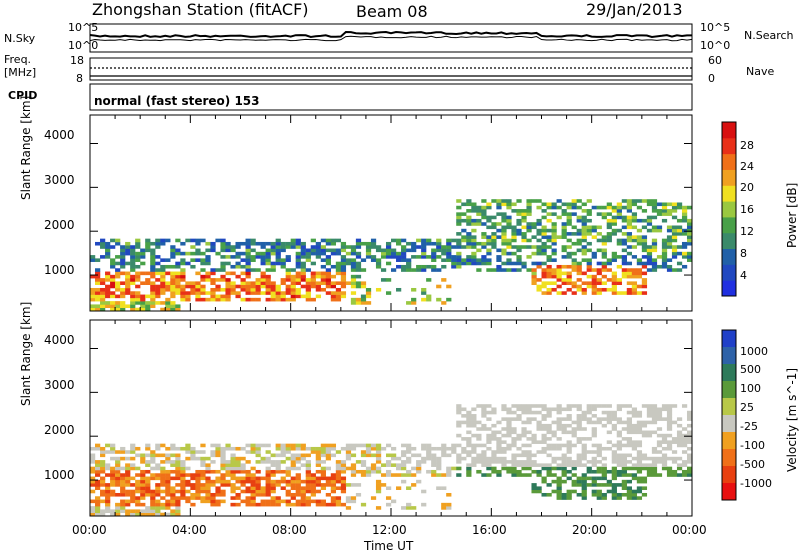 The image size is (800, 554). What do you see at coordinates (389, 530) in the screenshot?
I see `x-tick-3: 12:00` at bounding box center [389, 530].